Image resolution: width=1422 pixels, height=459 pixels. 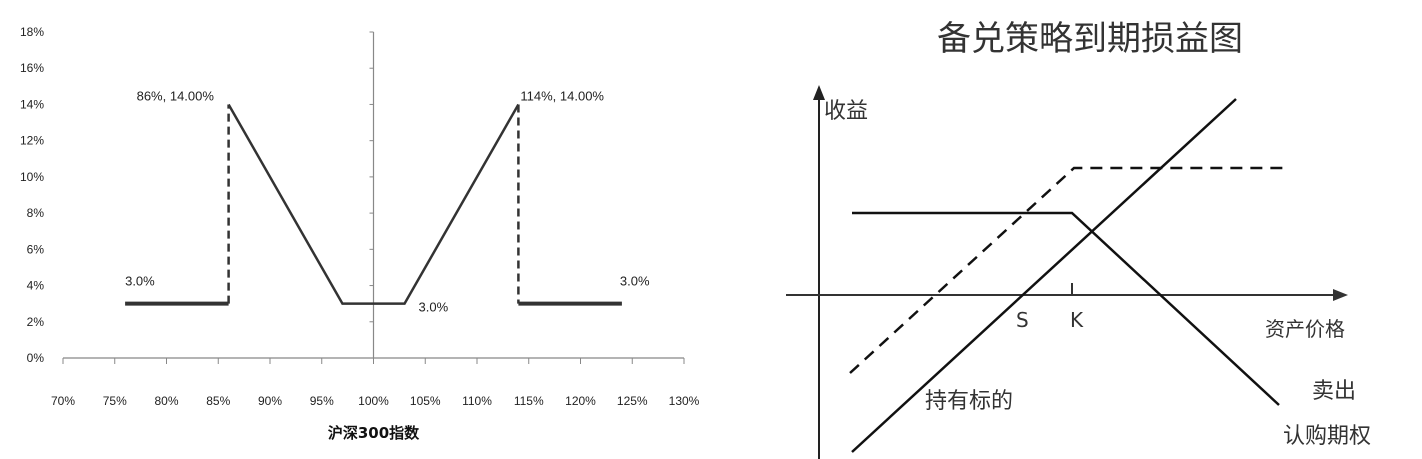 What do you see at coordinates (36, 213) in the screenshot?
I see `y-tick-label: 8%` at bounding box center [36, 213].